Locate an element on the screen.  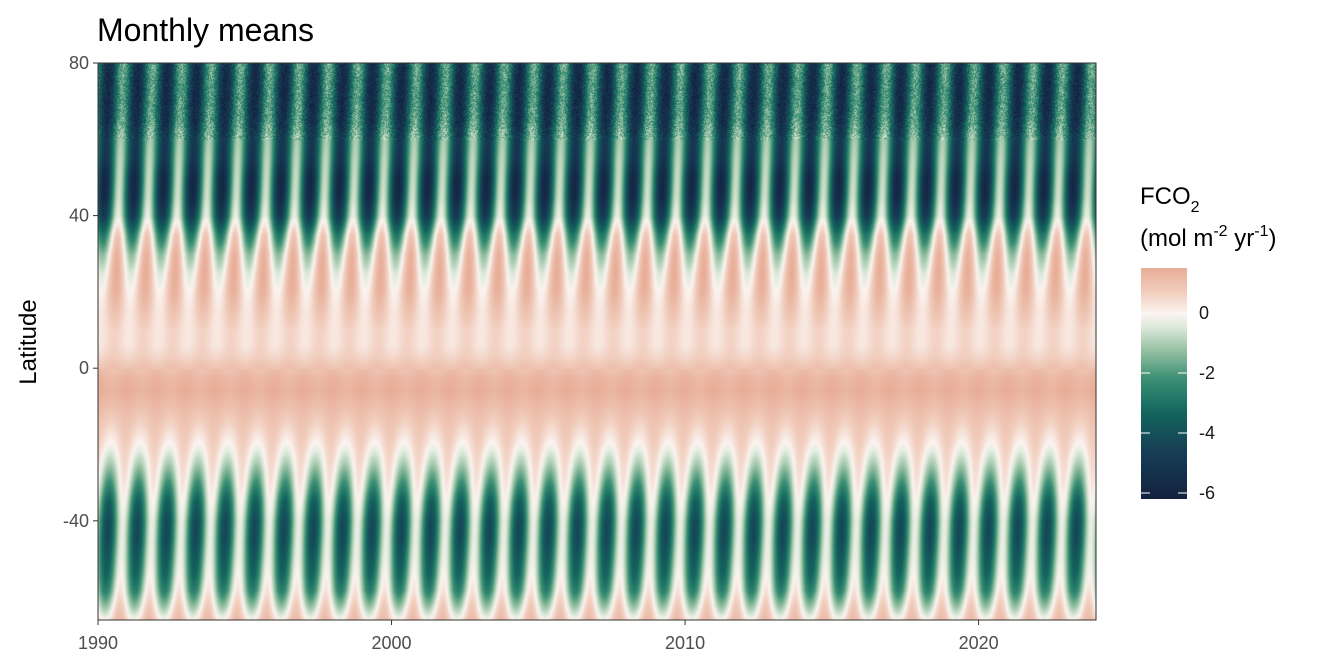
legend-title-line2: (mol m-2 yr-1) is located at coordinates (1208, 237).